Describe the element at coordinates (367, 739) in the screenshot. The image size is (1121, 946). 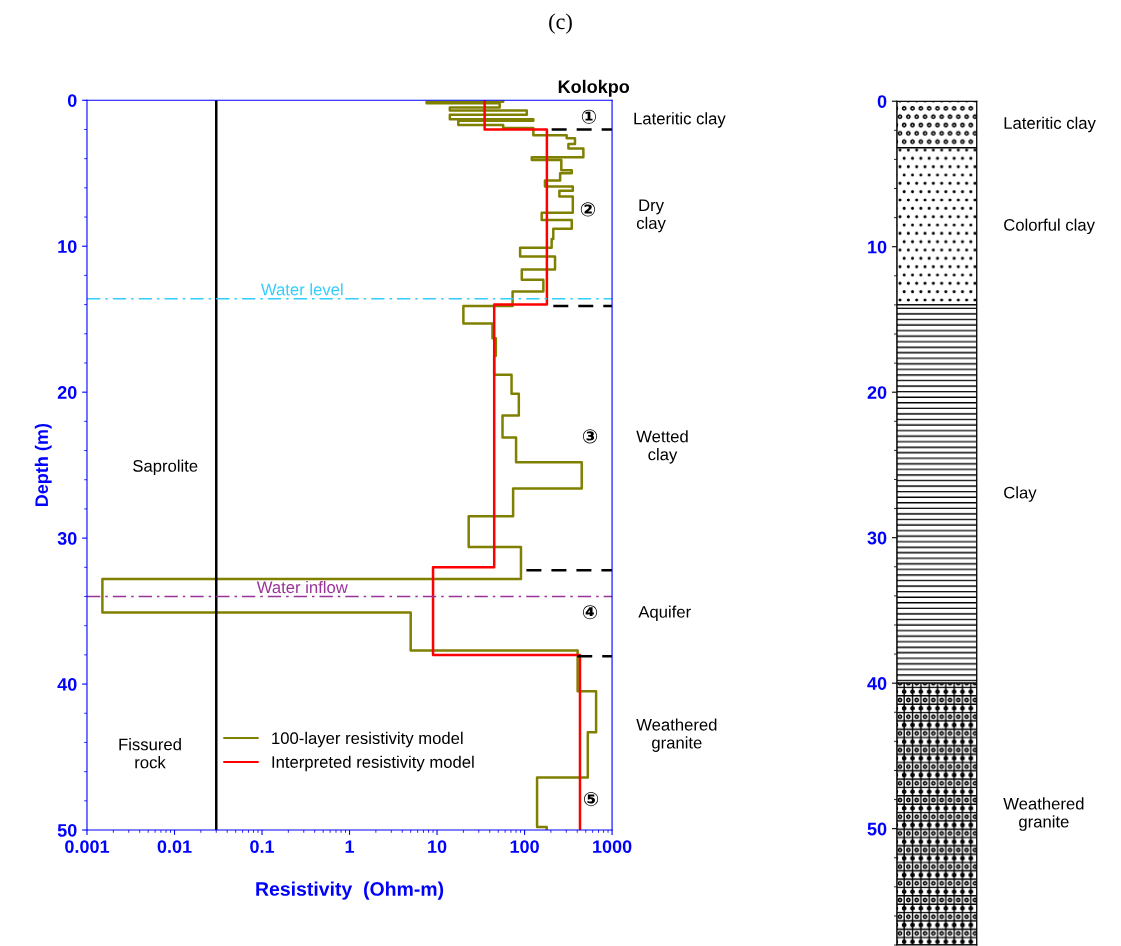
I see `legend-label: 100-layer resistivity model` at that location.